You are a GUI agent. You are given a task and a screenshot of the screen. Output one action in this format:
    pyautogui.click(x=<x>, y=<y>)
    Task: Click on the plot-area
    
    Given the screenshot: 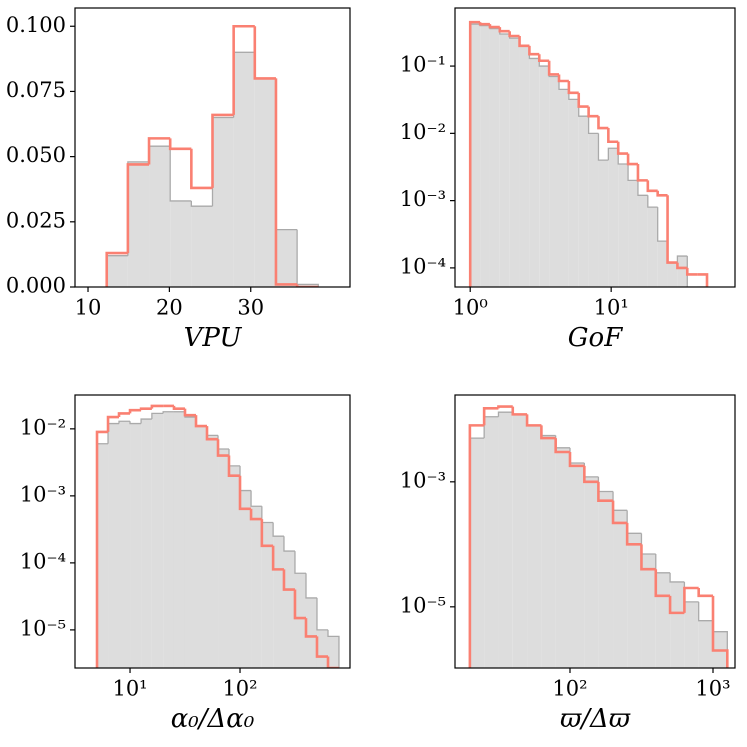 What is the action you would take?
    pyautogui.click(x=217, y=536)
    